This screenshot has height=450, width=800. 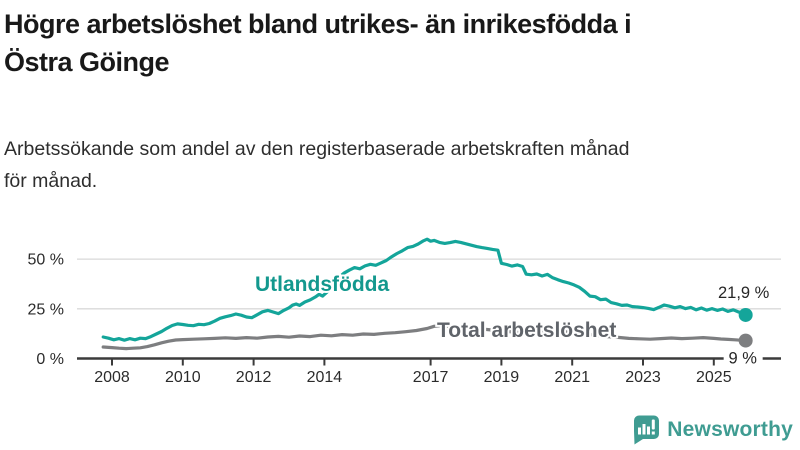 I want to click on x-tick-label-2008: 2008, so click(x=112, y=377).